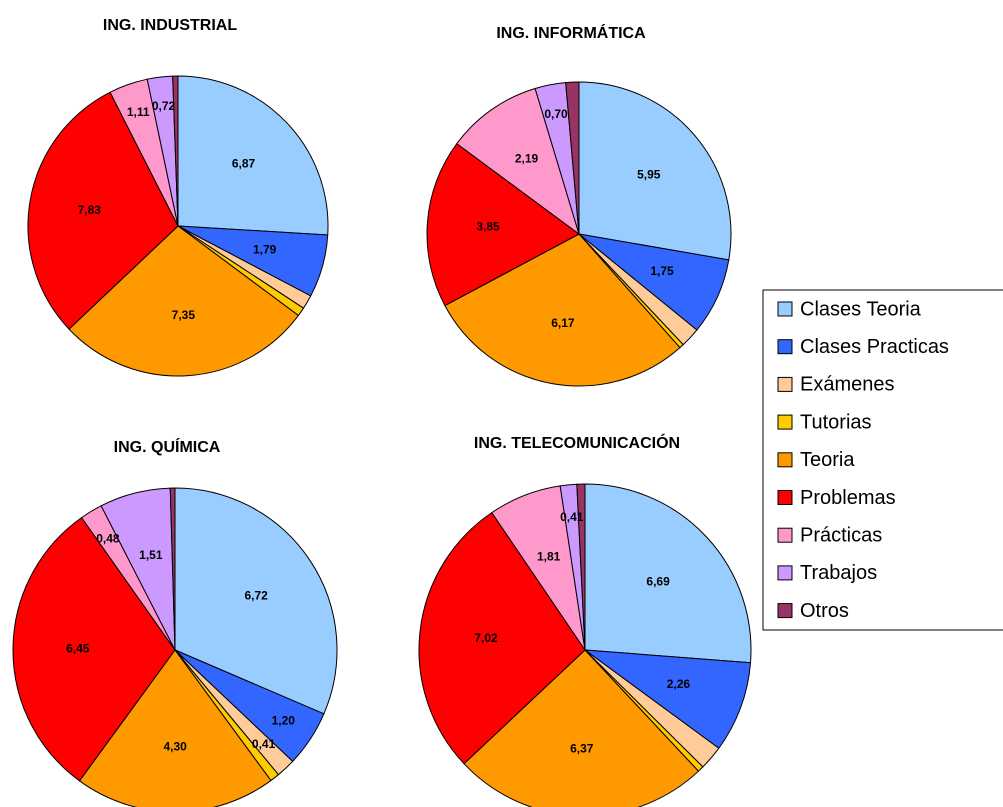 This screenshot has height=807, width=1003. I want to click on legend-label: Trabajos, so click(838, 573).